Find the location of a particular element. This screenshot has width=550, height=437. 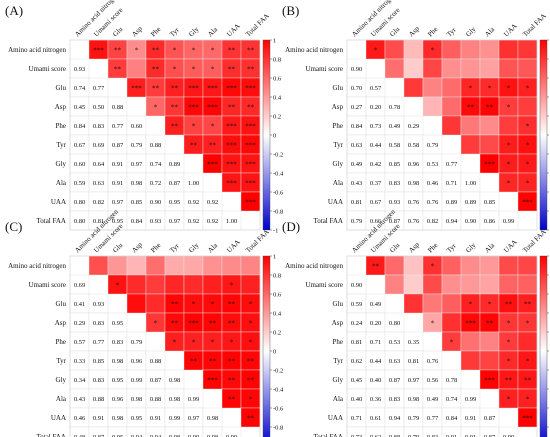

correlation-value: 0.99 is located at coordinates (508, 221).